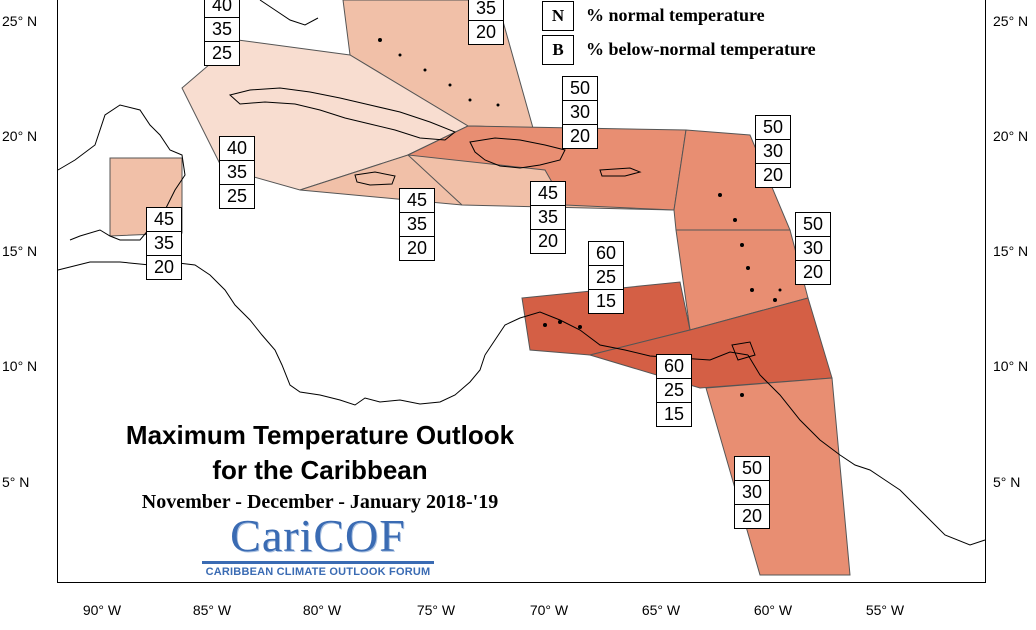 The width and height of the screenshot is (1036, 630). Describe the element at coordinates (342, 114) in the screenshot. I see `coast-cuba` at that location.